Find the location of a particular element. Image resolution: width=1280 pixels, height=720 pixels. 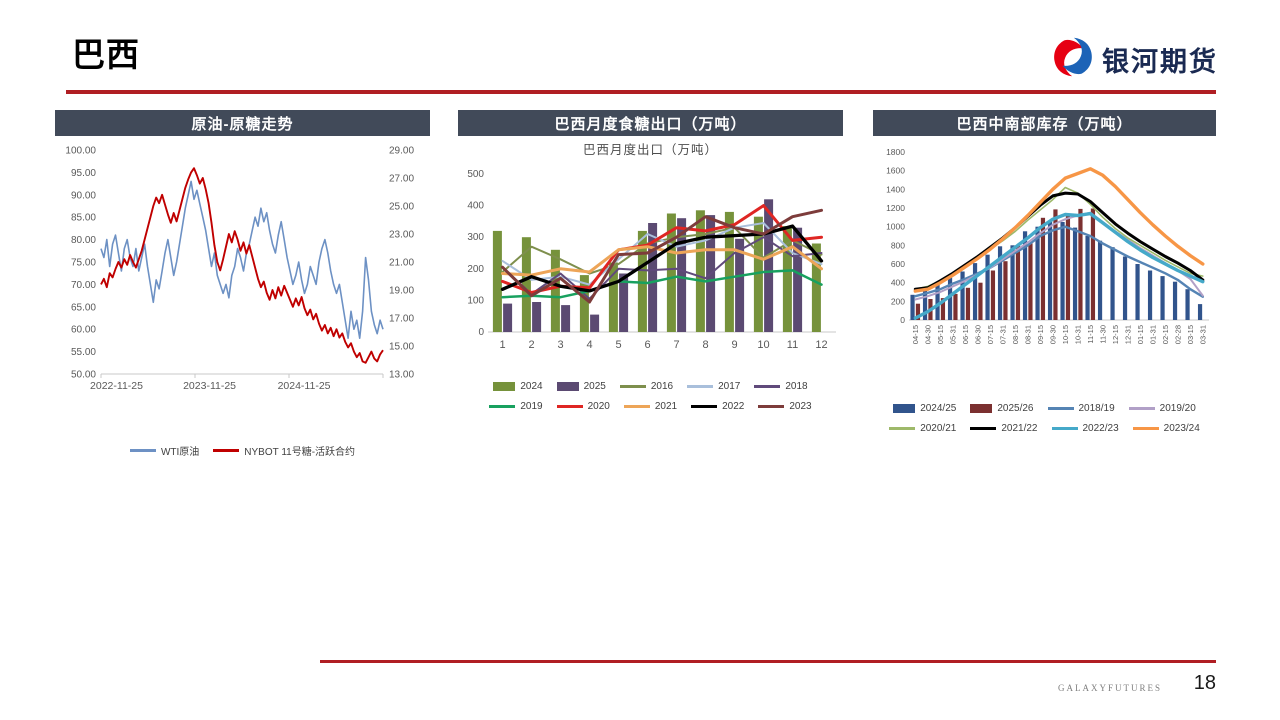

legend-label: 2023/24 is located at coordinates (1181, 428).